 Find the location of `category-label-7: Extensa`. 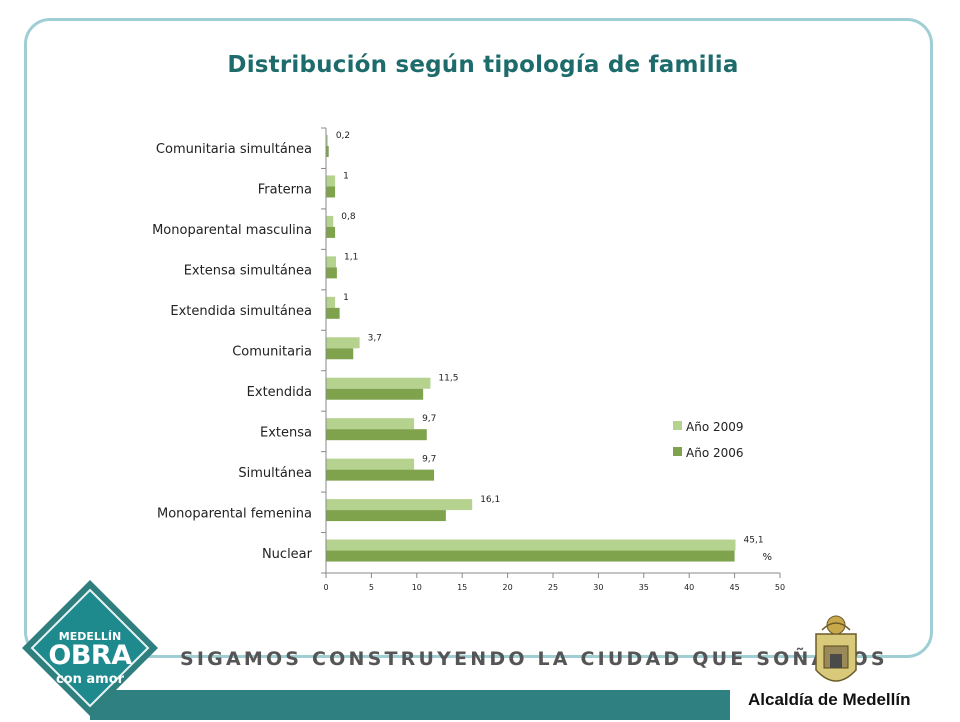

category-label-7: Extensa is located at coordinates (286, 432).